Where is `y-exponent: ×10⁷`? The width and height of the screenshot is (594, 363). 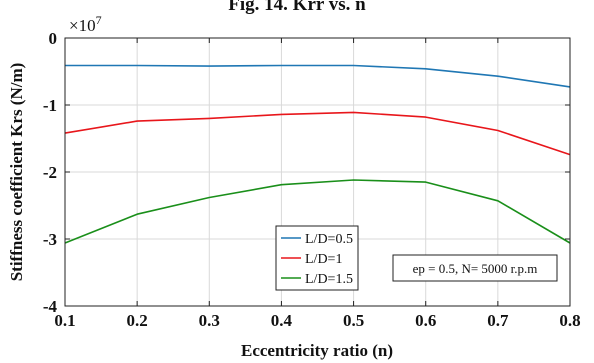
y-exponent: ×10⁷ is located at coordinates (85, 24).